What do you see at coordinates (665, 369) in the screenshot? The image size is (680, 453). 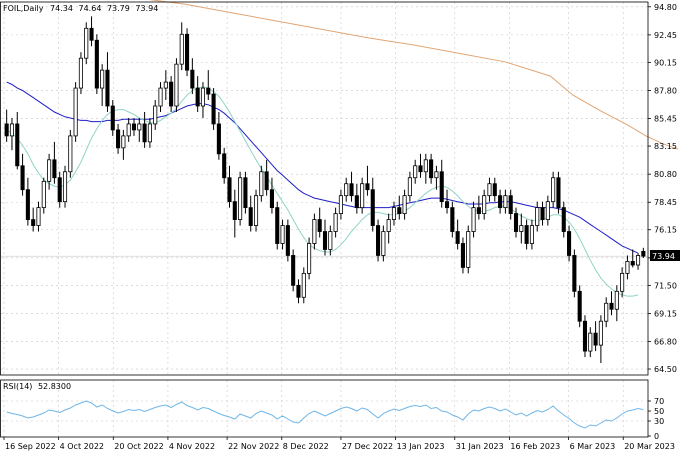 I see `price-tick-label: 64.50` at bounding box center [665, 369].